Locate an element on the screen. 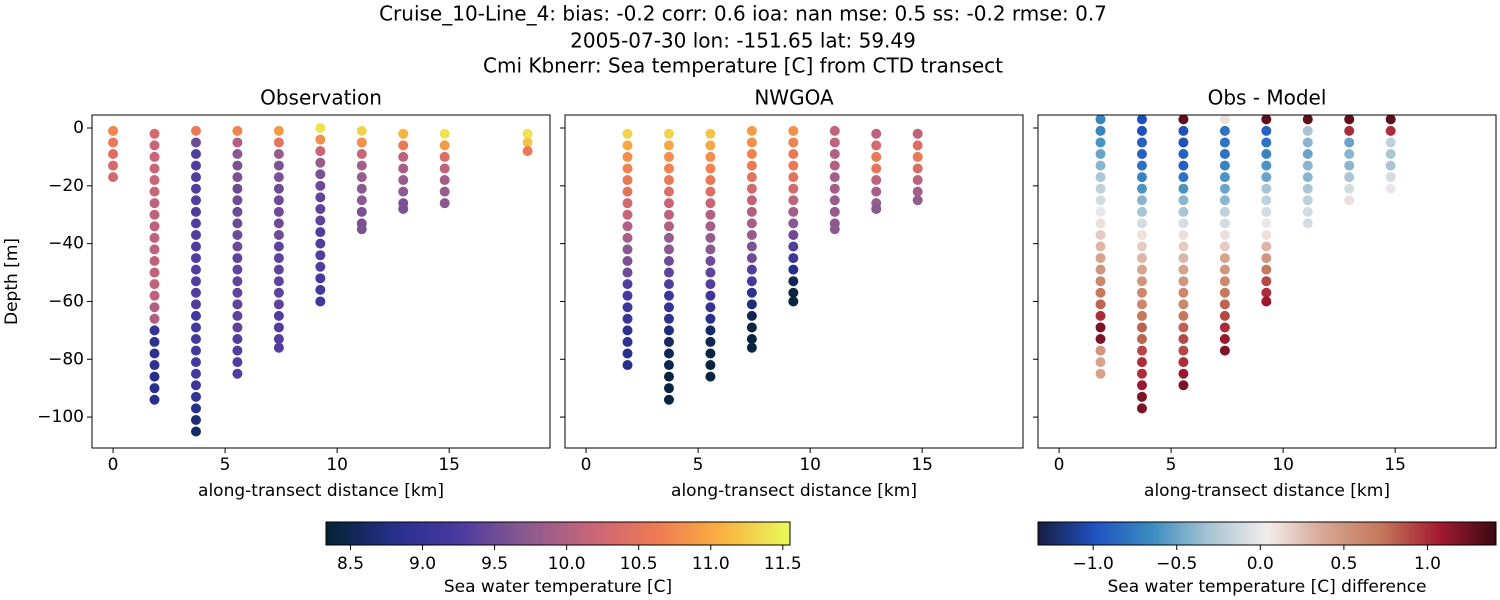  figure-subtitle: 2005-07-30 lon: -151.65 lat: 59.49 is located at coordinates (743, 41).